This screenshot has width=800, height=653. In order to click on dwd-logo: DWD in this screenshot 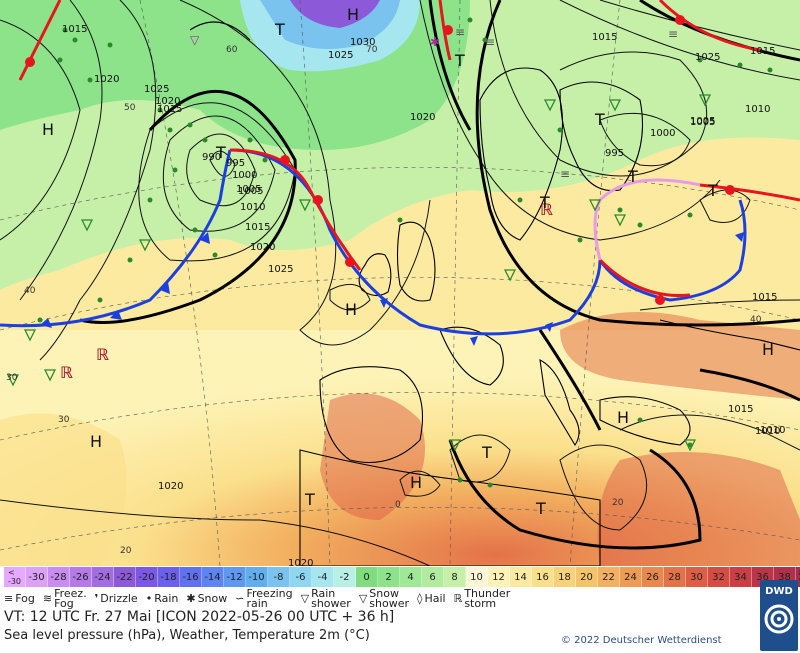, I will do `click(779, 615)`.